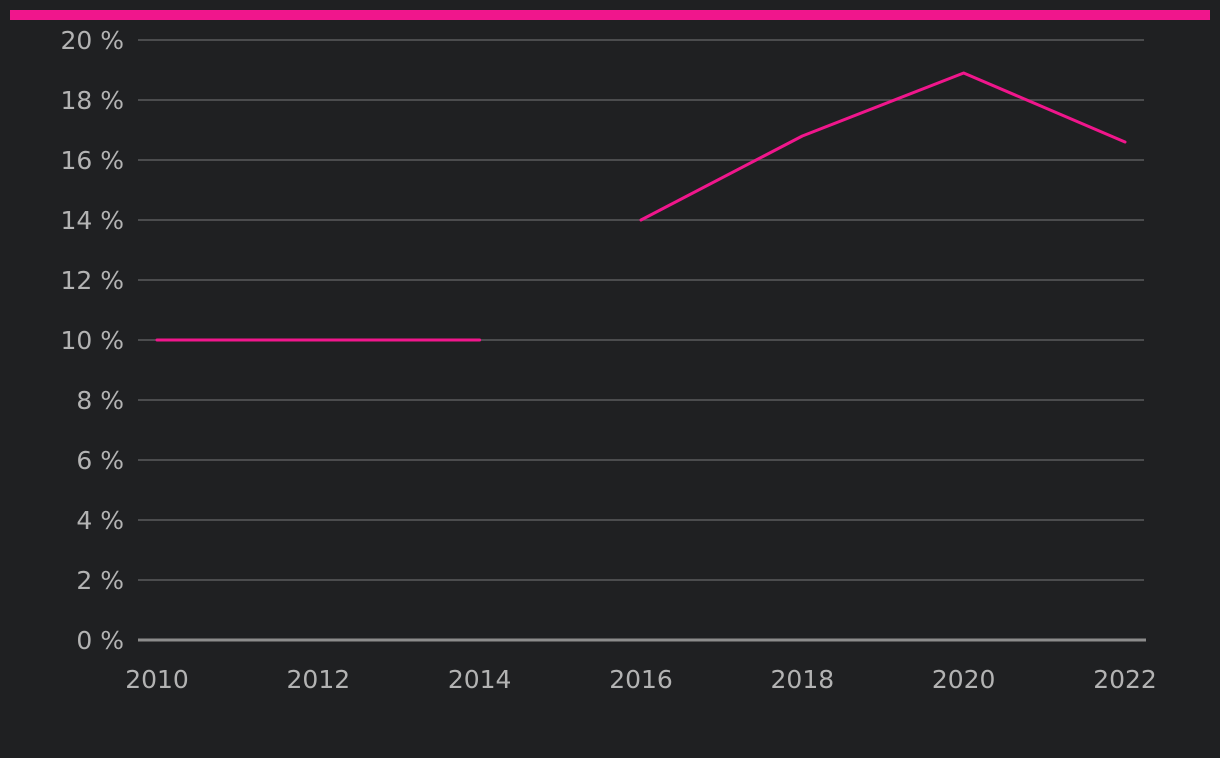  I want to click on y-tick-label: 6 %, so click(100, 460).